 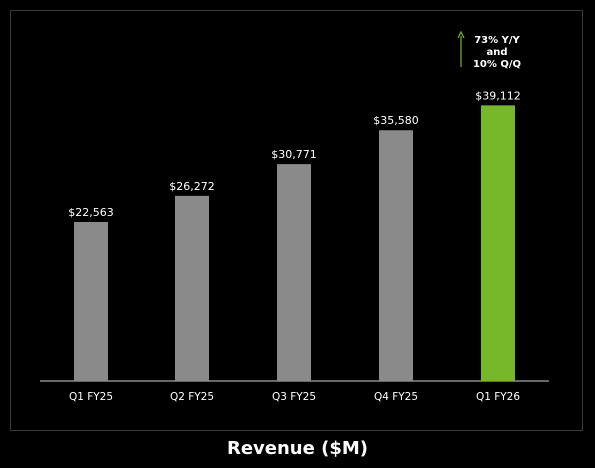 I want to click on growth-annotation-line: 73% Y/Y, so click(x=497, y=40).